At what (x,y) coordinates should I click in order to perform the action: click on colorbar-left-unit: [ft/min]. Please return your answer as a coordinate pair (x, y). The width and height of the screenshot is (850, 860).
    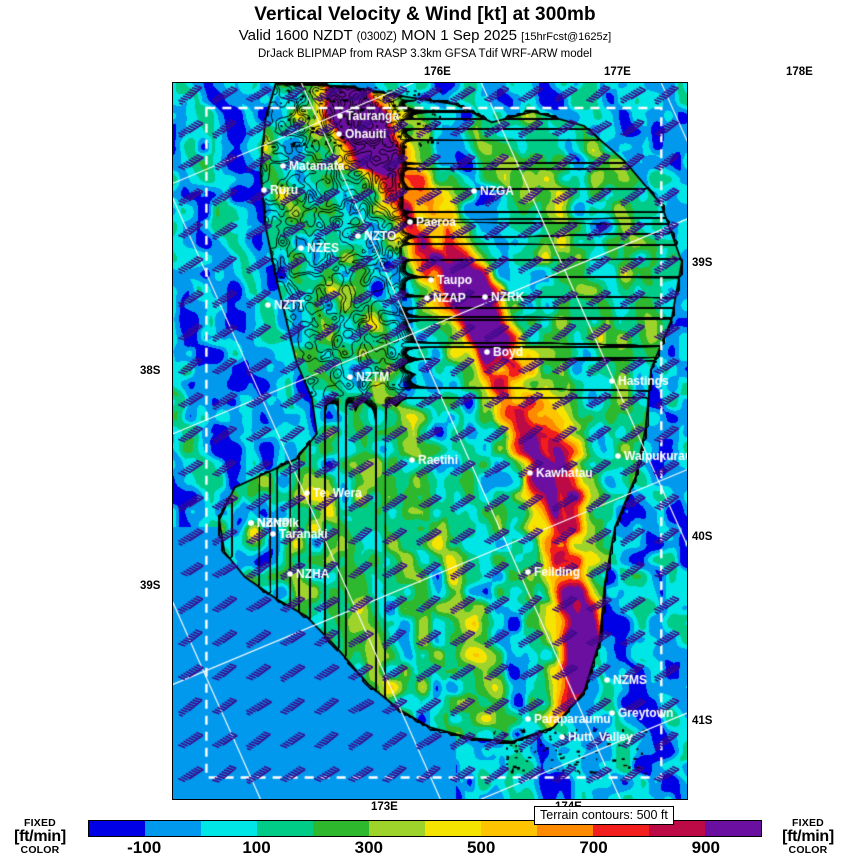
    Looking at the image, I should click on (40, 836).